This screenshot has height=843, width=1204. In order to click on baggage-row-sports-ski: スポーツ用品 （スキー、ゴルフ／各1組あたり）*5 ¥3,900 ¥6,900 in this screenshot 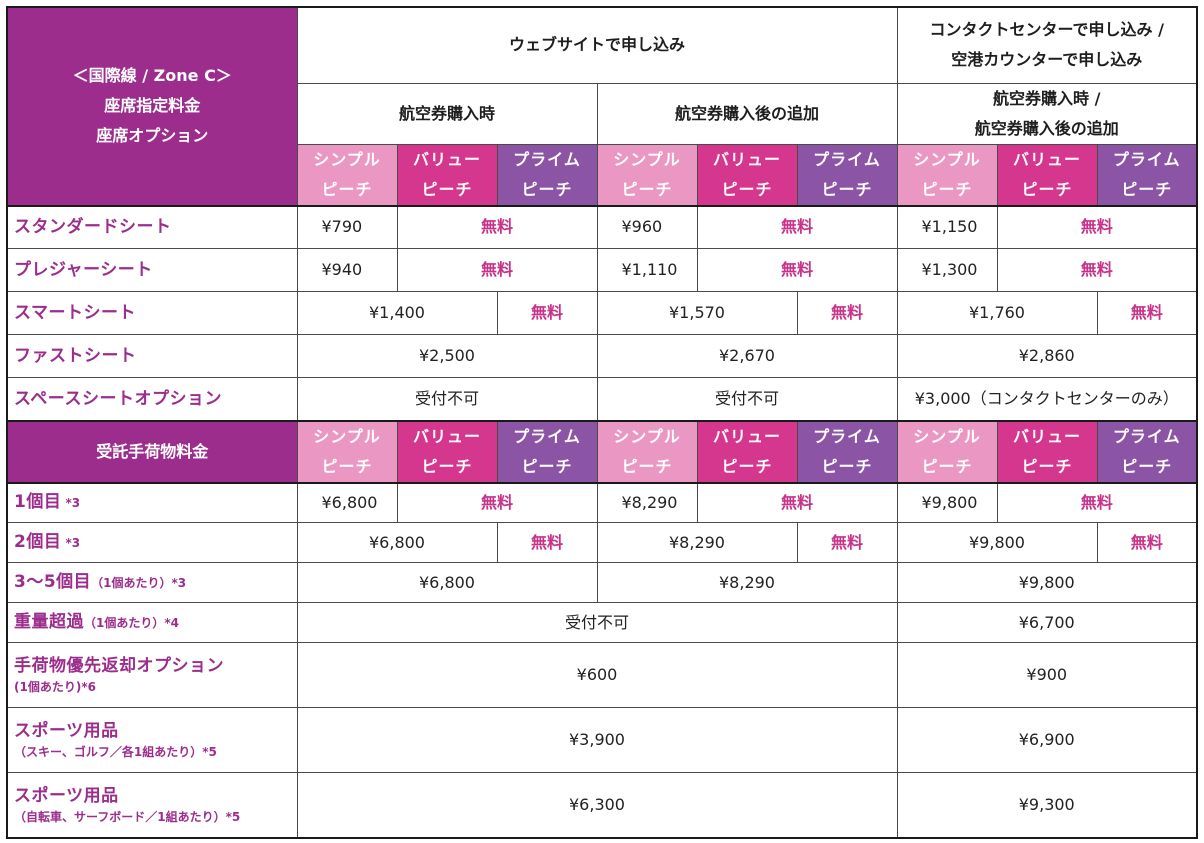, I will do `click(602, 740)`.